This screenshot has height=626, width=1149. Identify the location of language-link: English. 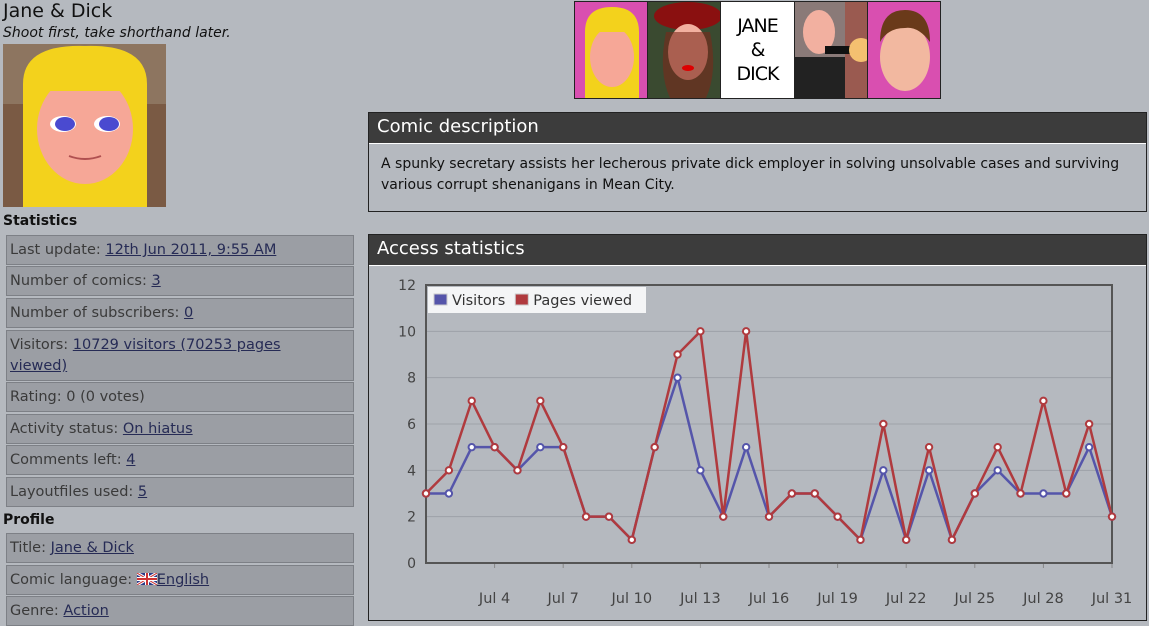
(183, 580).